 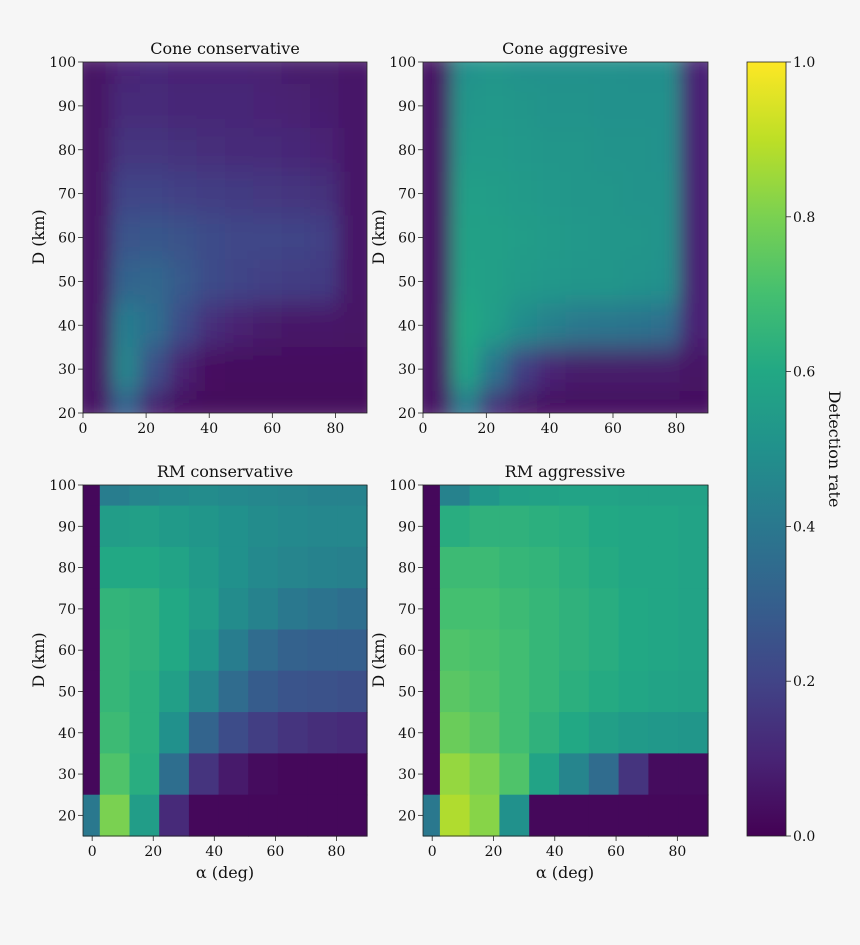 I want to click on y-tick-label: 90, so click(x=67, y=107).